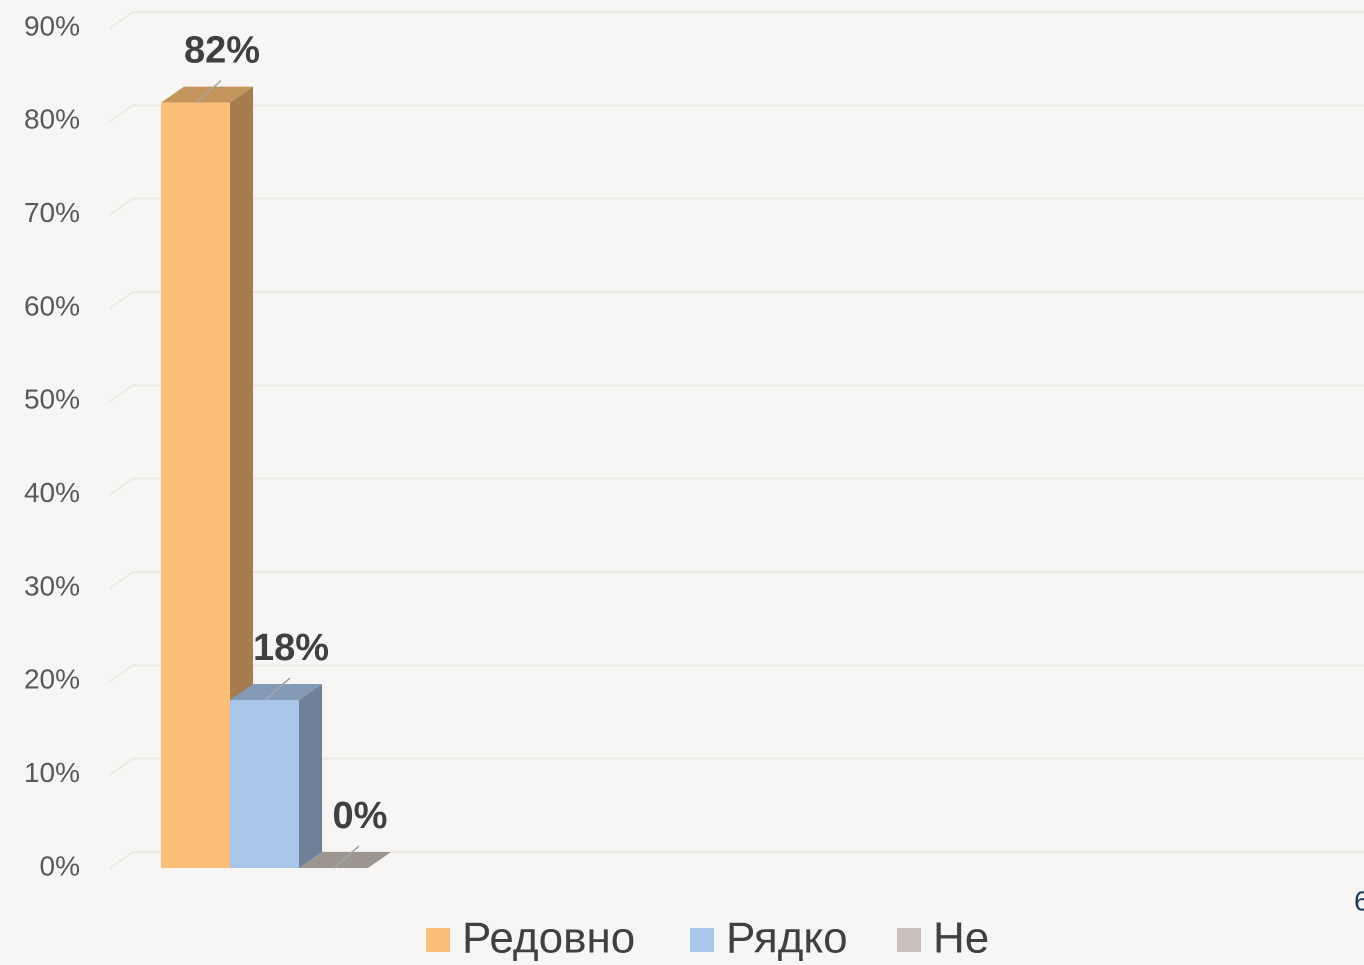  What do you see at coordinates (52, 492) in the screenshot?
I see `y-tick-label: 40%` at bounding box center [52, 492].